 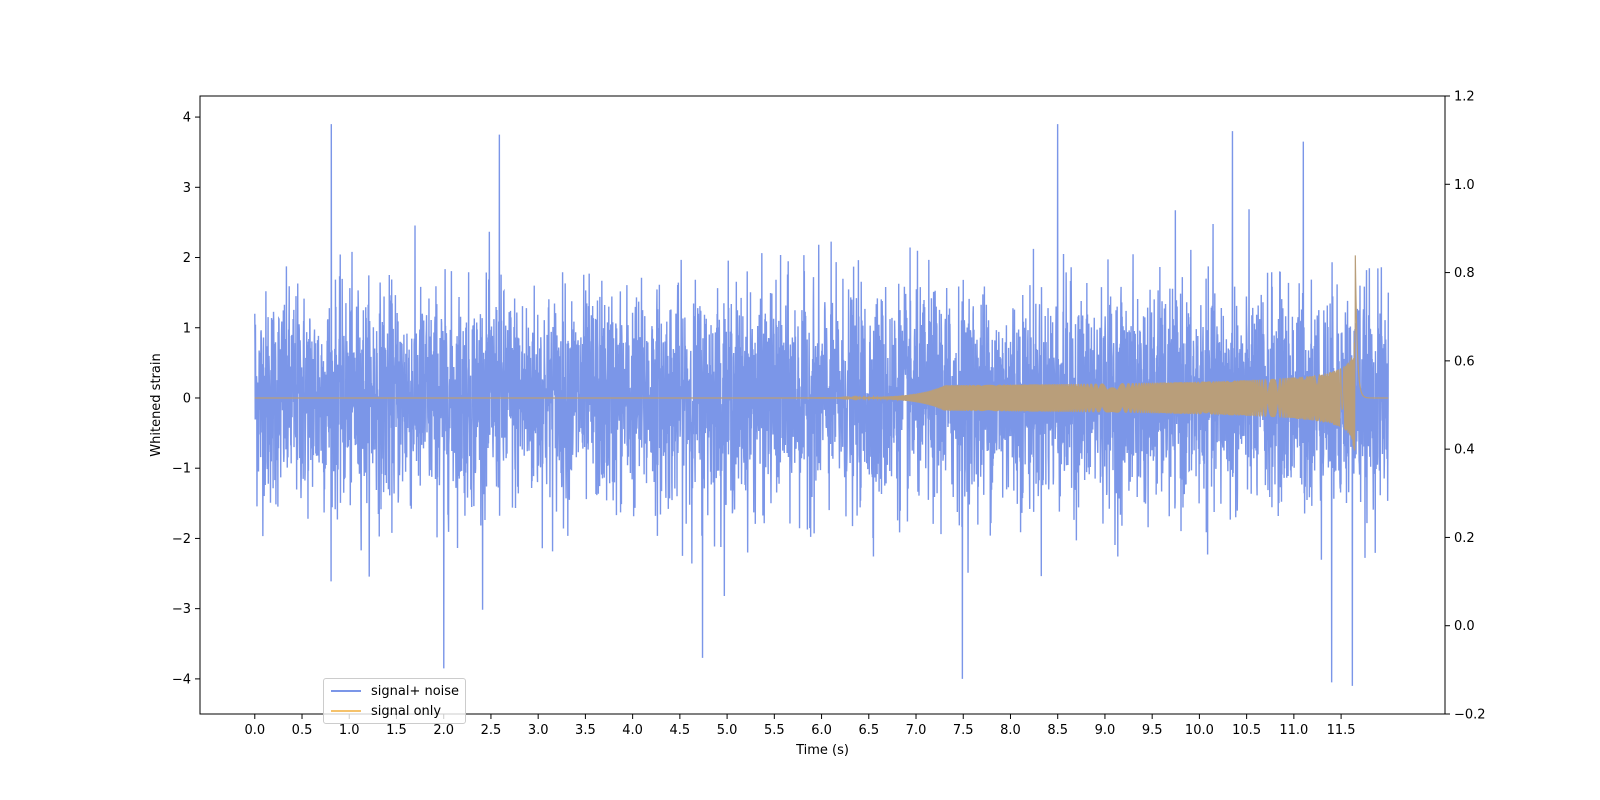 I want to click on y-tick-label: 0, so click(x=187, y=398).